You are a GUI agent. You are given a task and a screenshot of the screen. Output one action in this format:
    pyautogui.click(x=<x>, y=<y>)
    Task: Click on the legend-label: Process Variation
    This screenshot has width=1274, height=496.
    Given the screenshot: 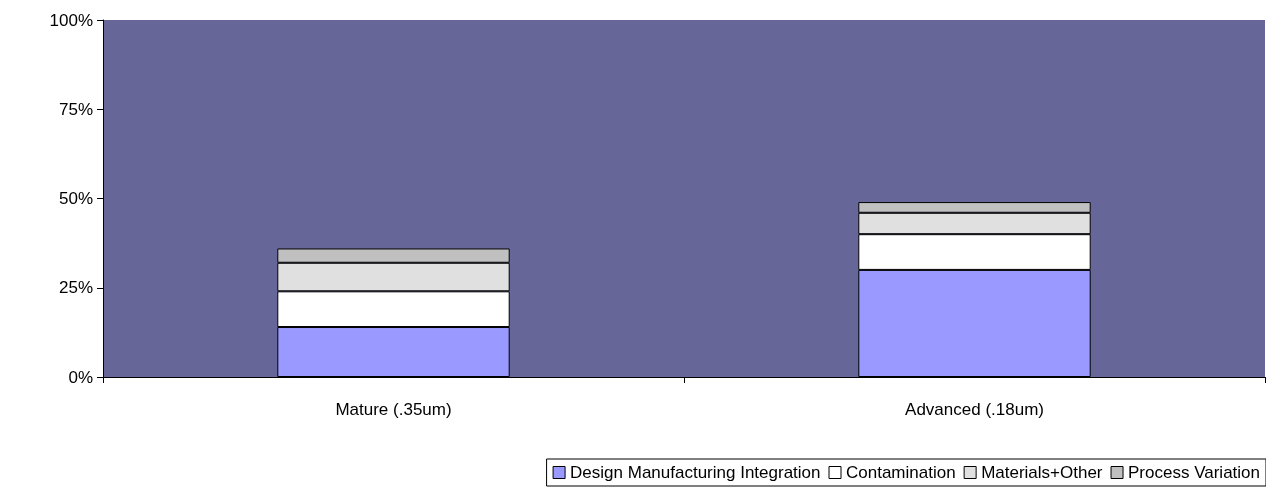 What is the action you would take?
    pyautogui.click(x=1194, y=472)
    